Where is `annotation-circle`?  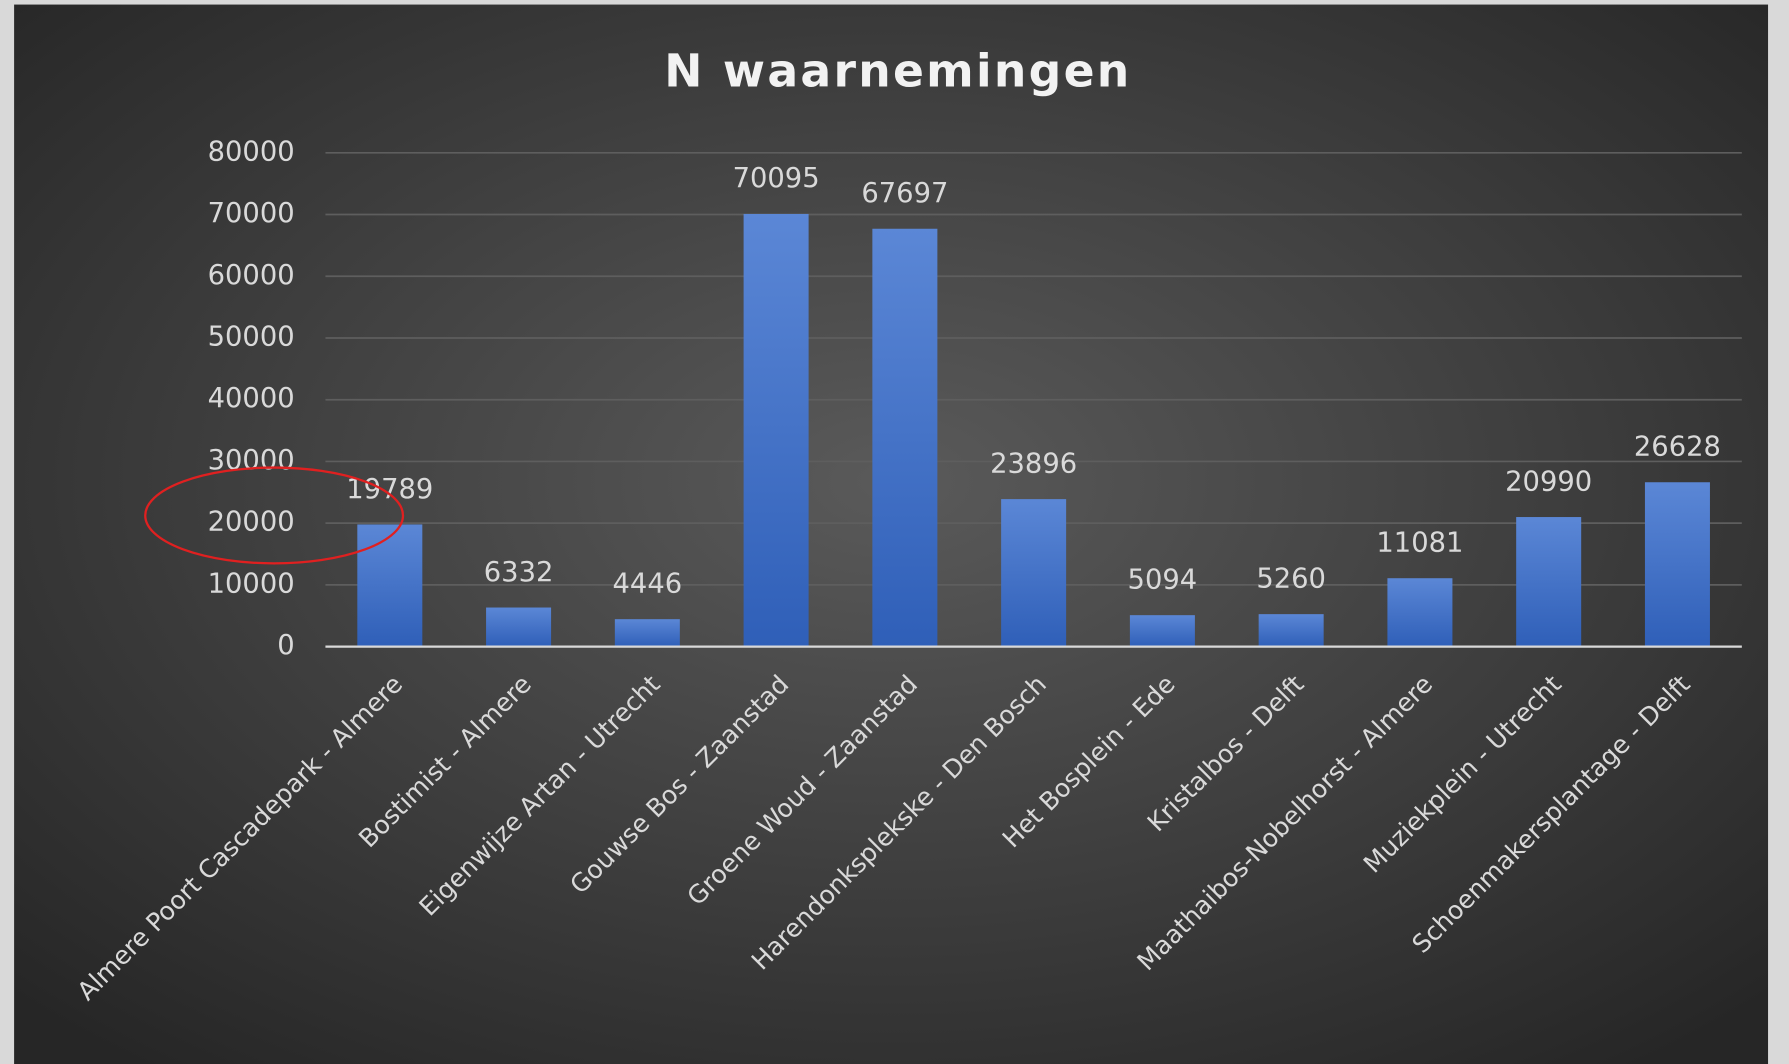 annotation-circle is located at coordinates (274, 515).